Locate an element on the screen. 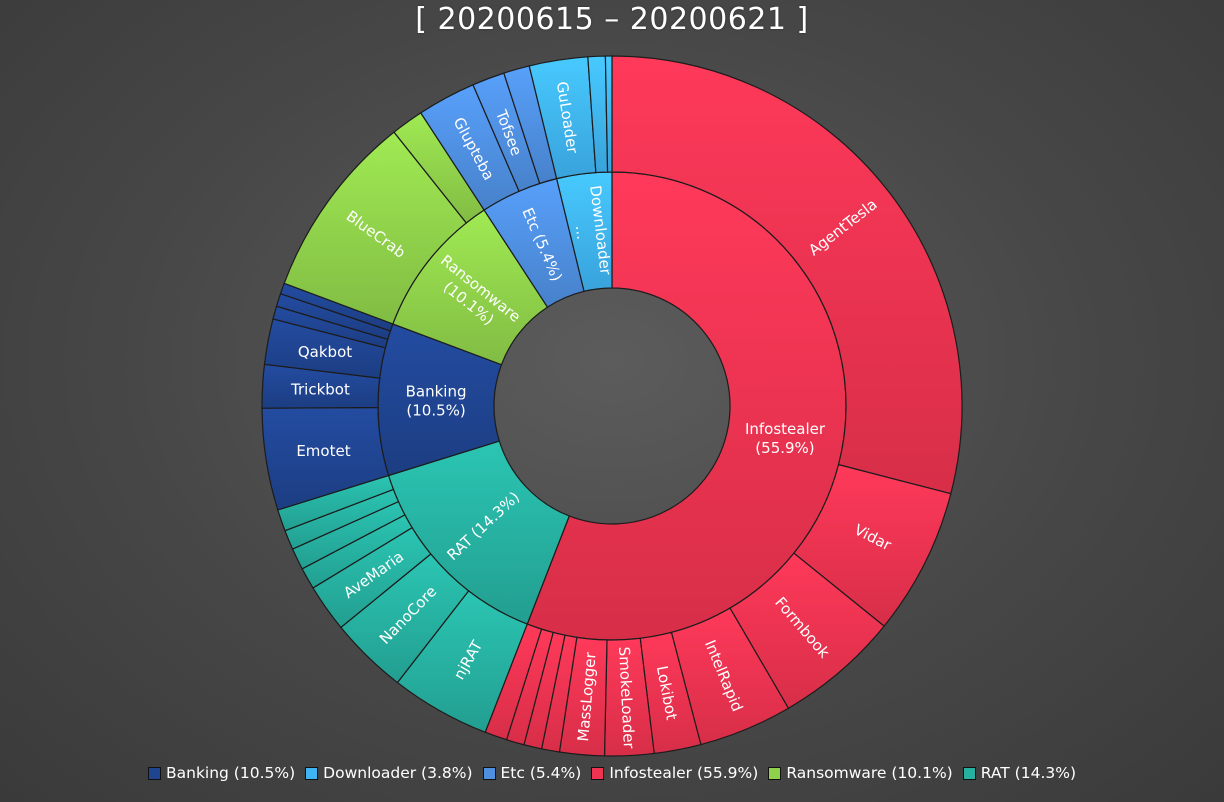  legend-item-rat: RAT (14.3%) is located at coordinates (1019, 773).